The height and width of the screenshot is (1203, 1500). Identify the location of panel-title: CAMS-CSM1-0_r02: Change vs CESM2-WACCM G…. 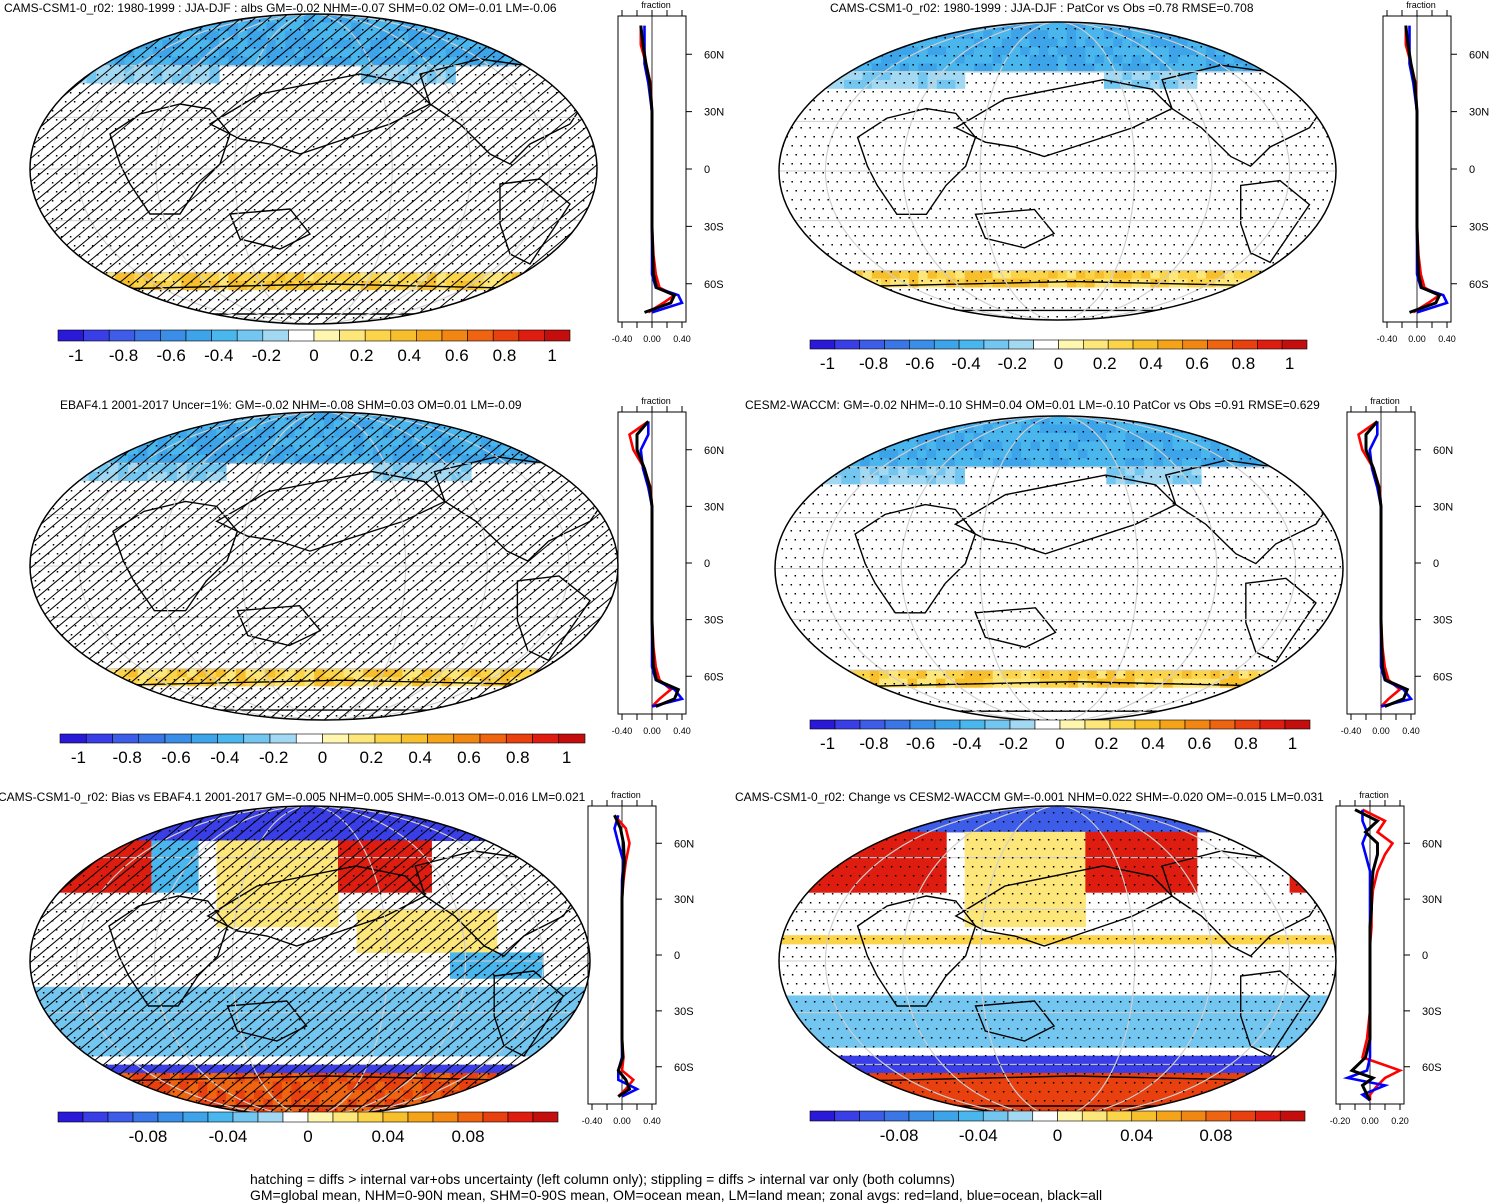
(1029, 797).